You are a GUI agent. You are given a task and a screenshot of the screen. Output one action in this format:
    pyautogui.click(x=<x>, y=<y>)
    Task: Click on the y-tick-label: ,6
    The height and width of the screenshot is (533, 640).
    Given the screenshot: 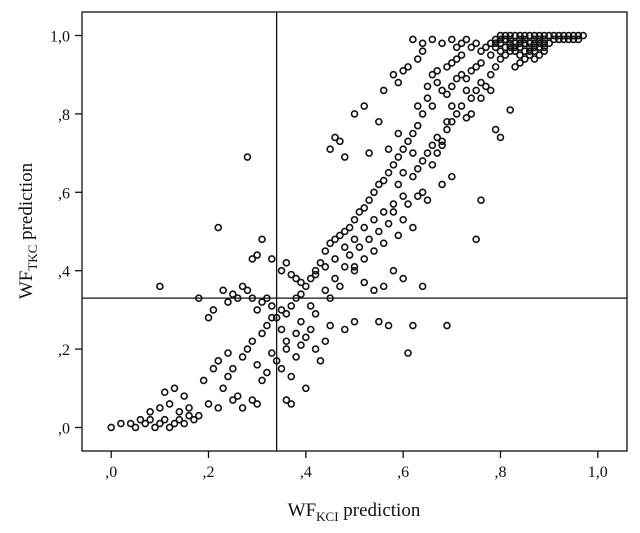 What is the action you would take?
    pyautogui.click(x=64, y=193)
    